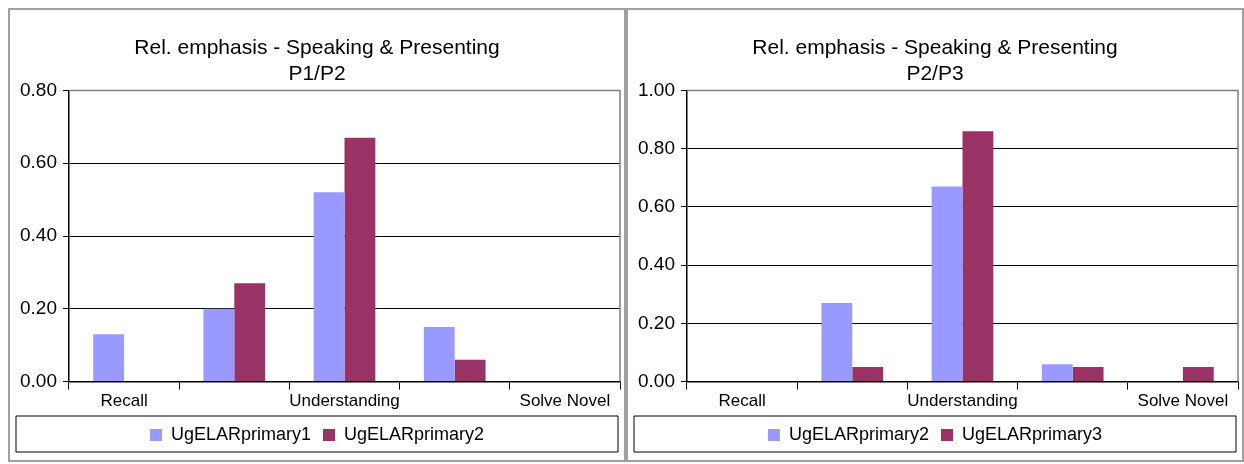 This screenshot has width=1244, height=464. What do you see at coordinates (935, 59) in the screenshot?
I see `chart-title: Rel. emphasis - Speaking & Presenting P2/P3` at bounding box center [935, 59].